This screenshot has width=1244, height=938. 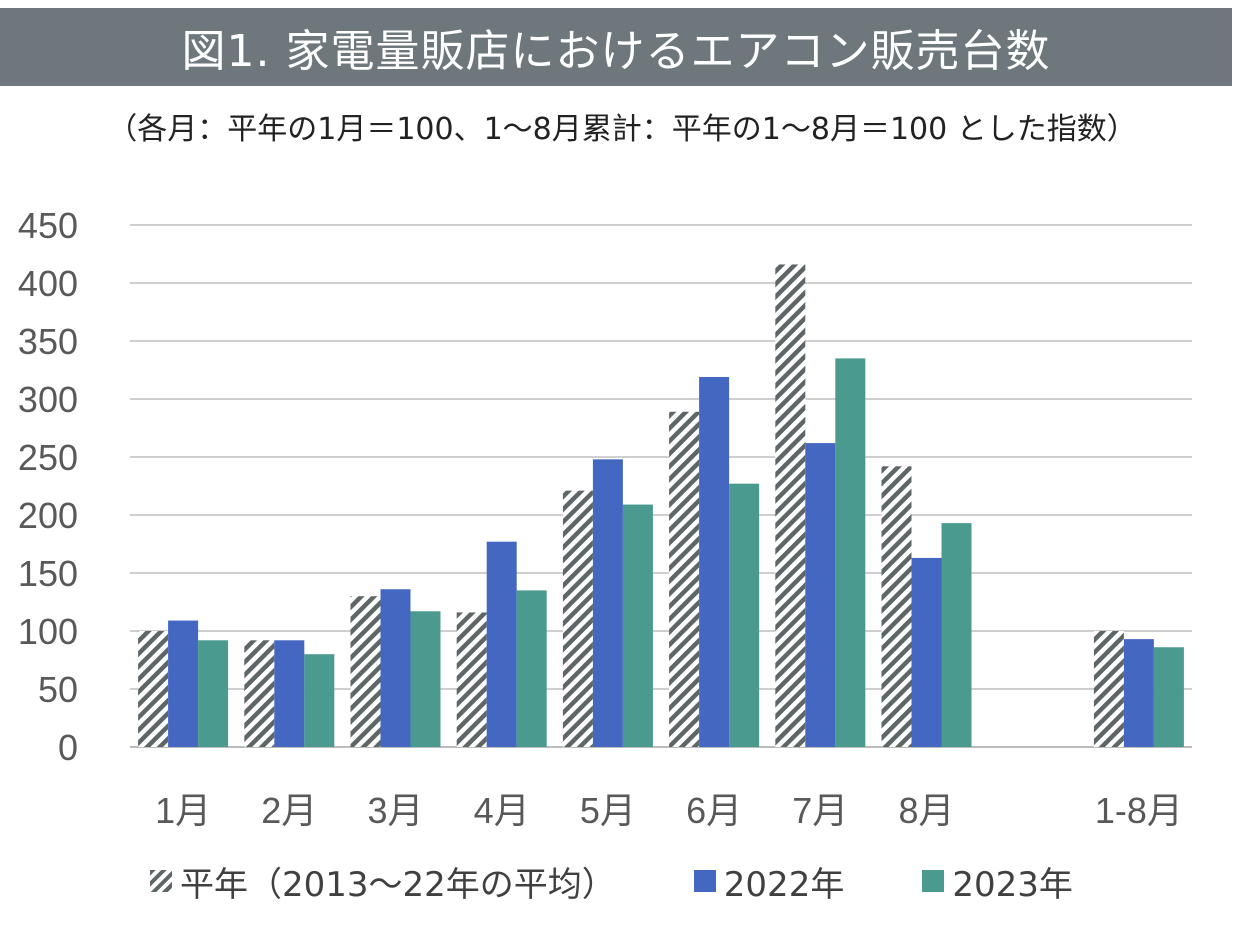 I want to click on legend: 平年（2013～22年の平均） 2022年 2023年, so click(x=650, y=881).